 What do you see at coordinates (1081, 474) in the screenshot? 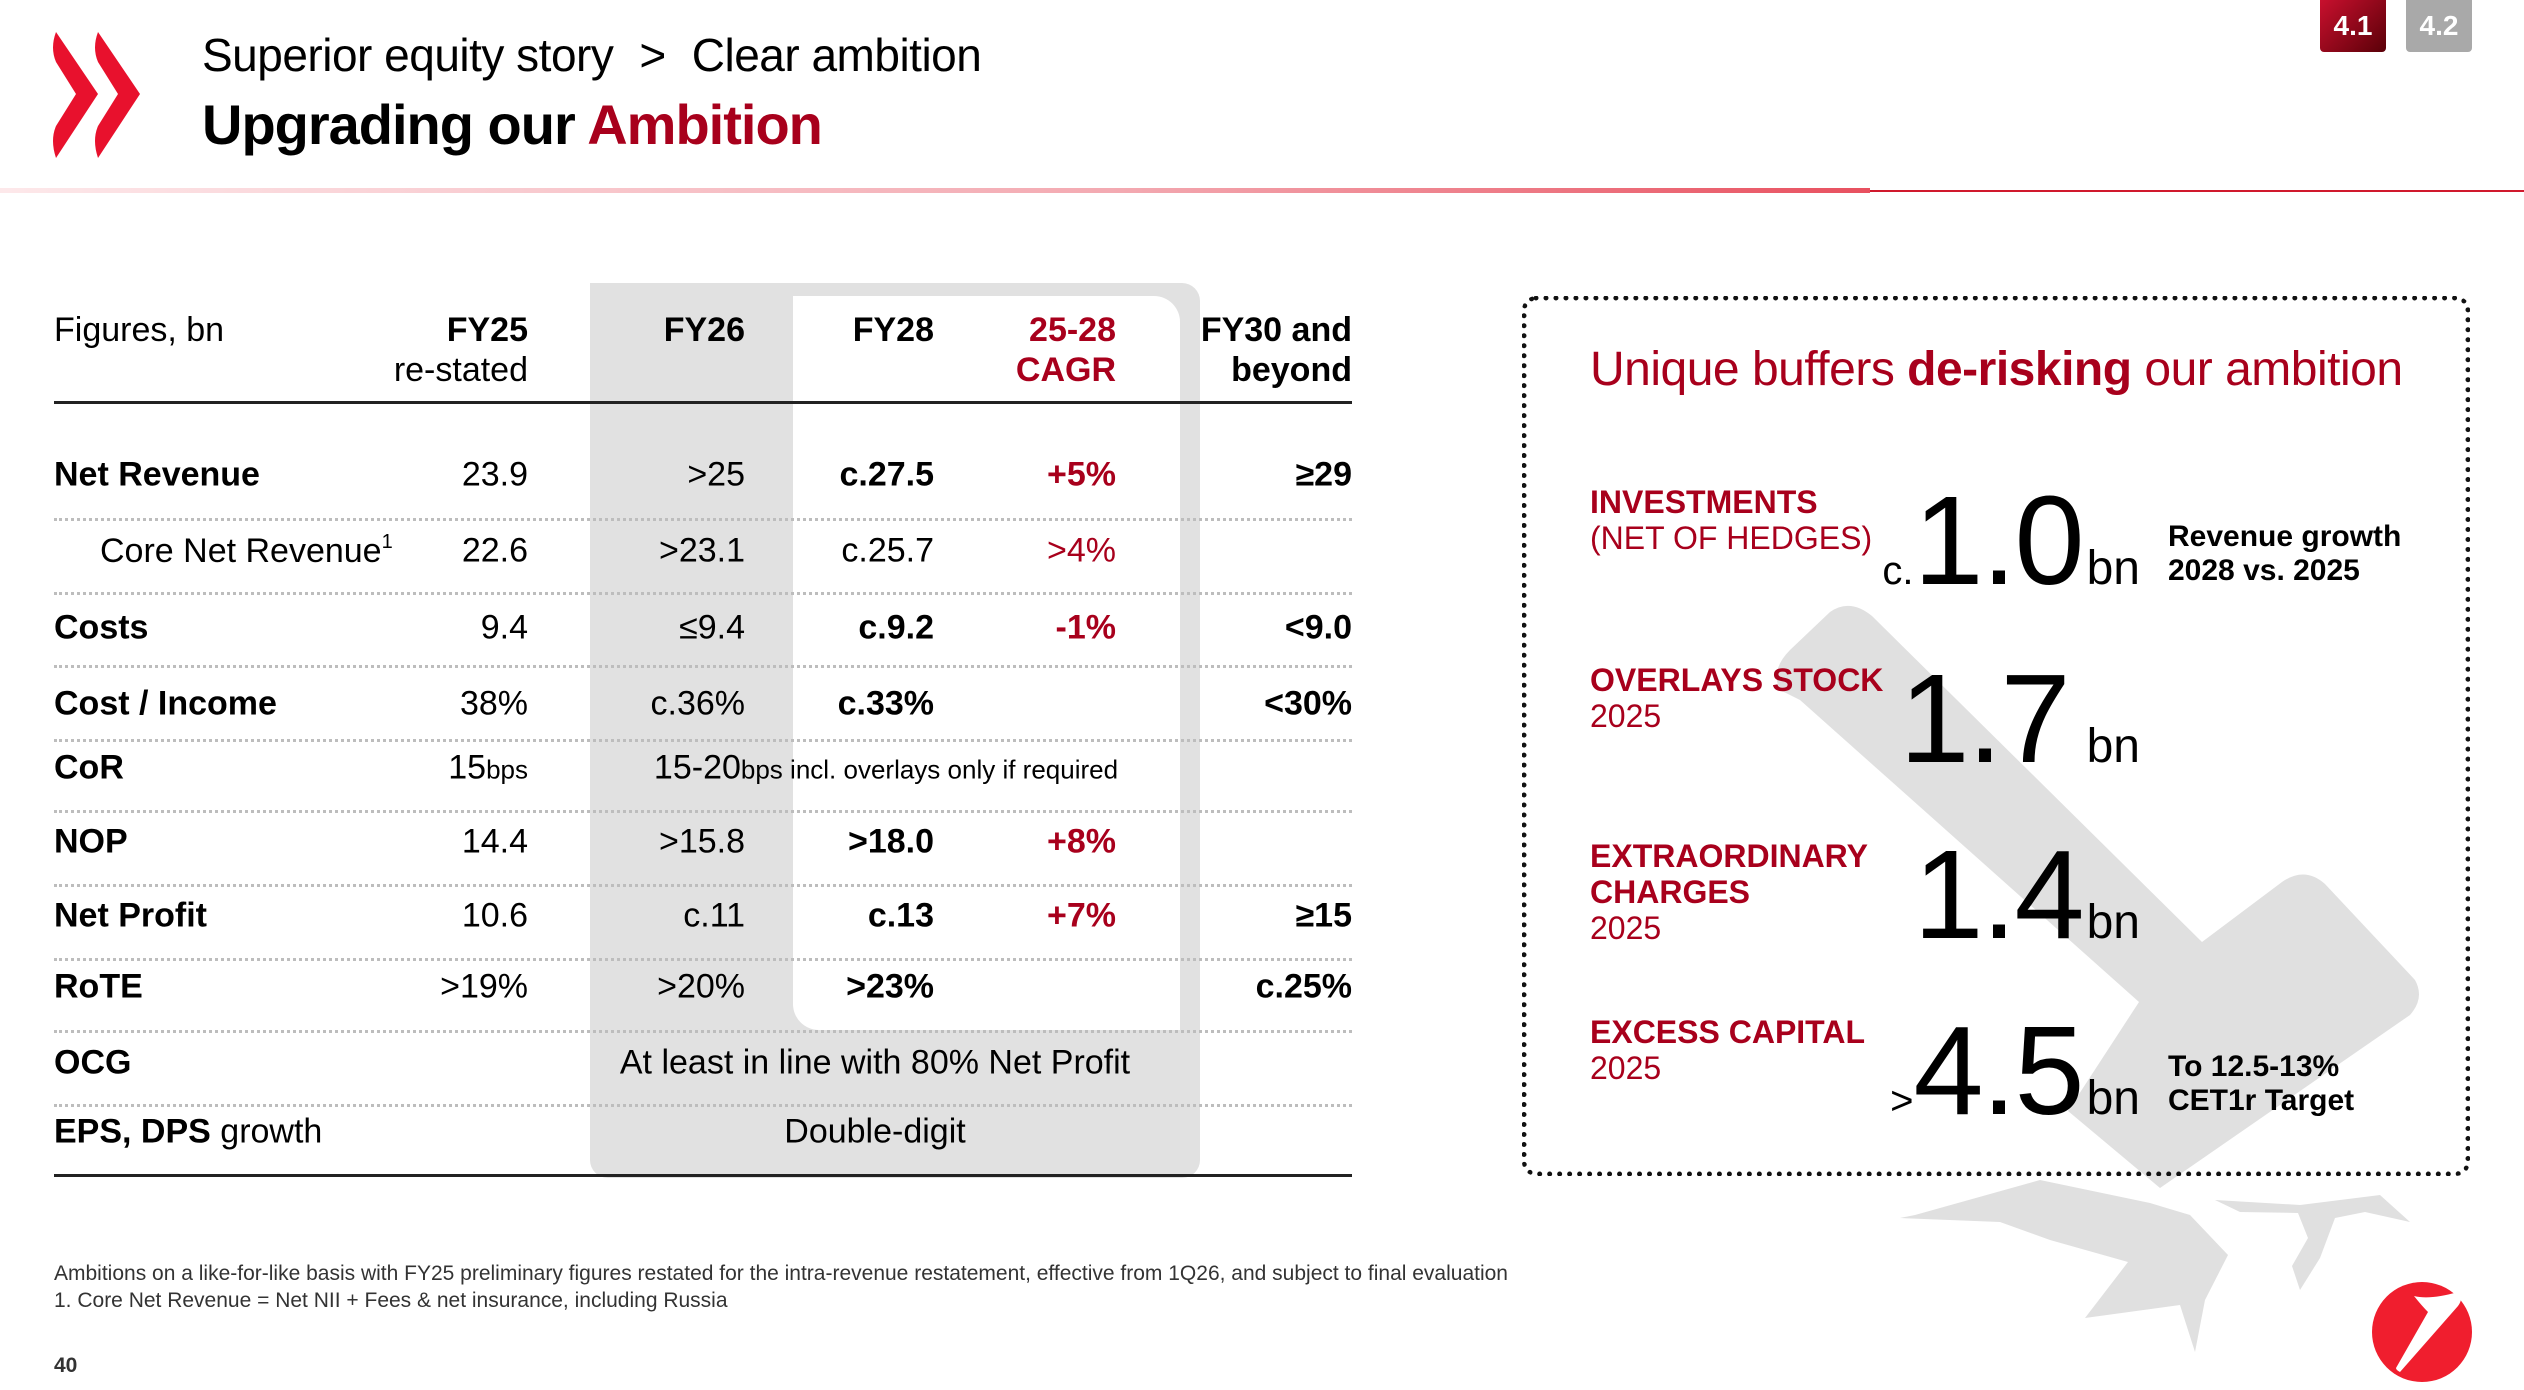
I see `cell-cagr: +5%` at bounding box center [1081, 474].